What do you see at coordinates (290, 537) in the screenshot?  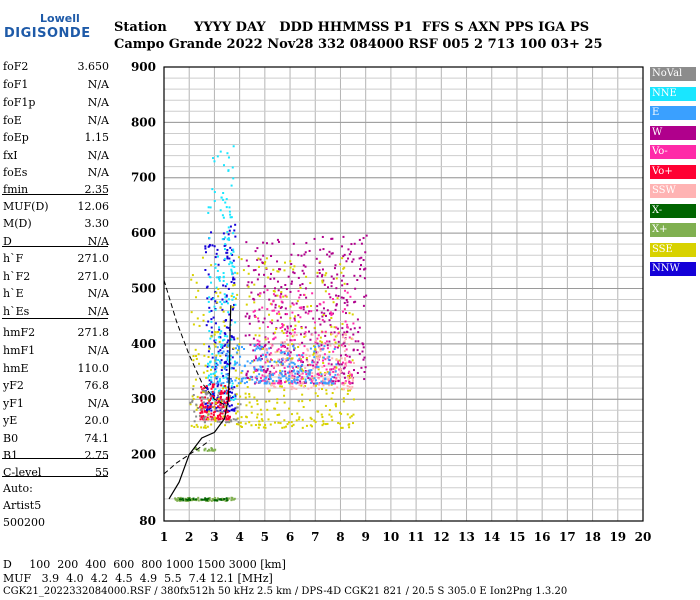 I see `x-tick-label: 6` at bounding box center [290, 537].